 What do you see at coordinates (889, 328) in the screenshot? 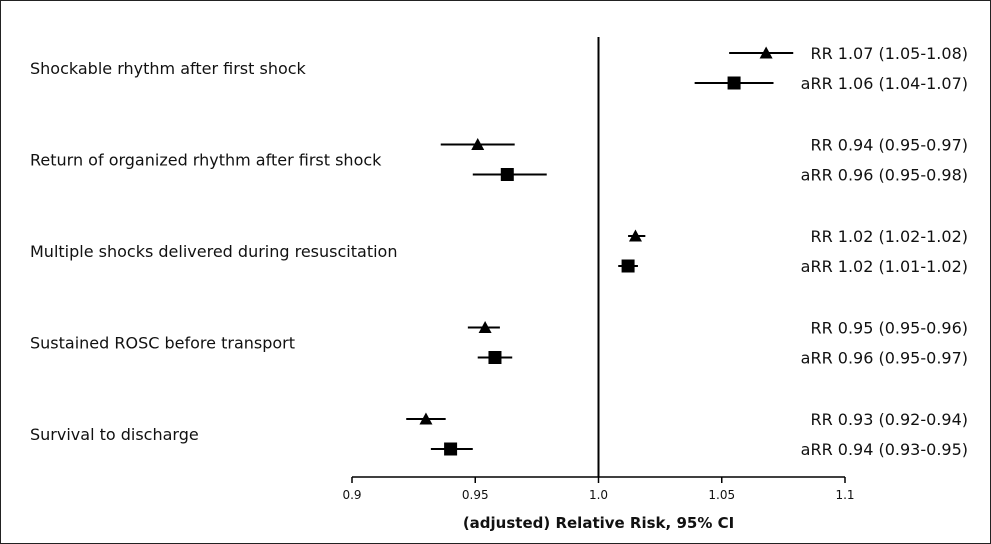
I see `rr-estimate-label: RR 0.95 (0.95-0.96)` at bounding box center [889, 328].